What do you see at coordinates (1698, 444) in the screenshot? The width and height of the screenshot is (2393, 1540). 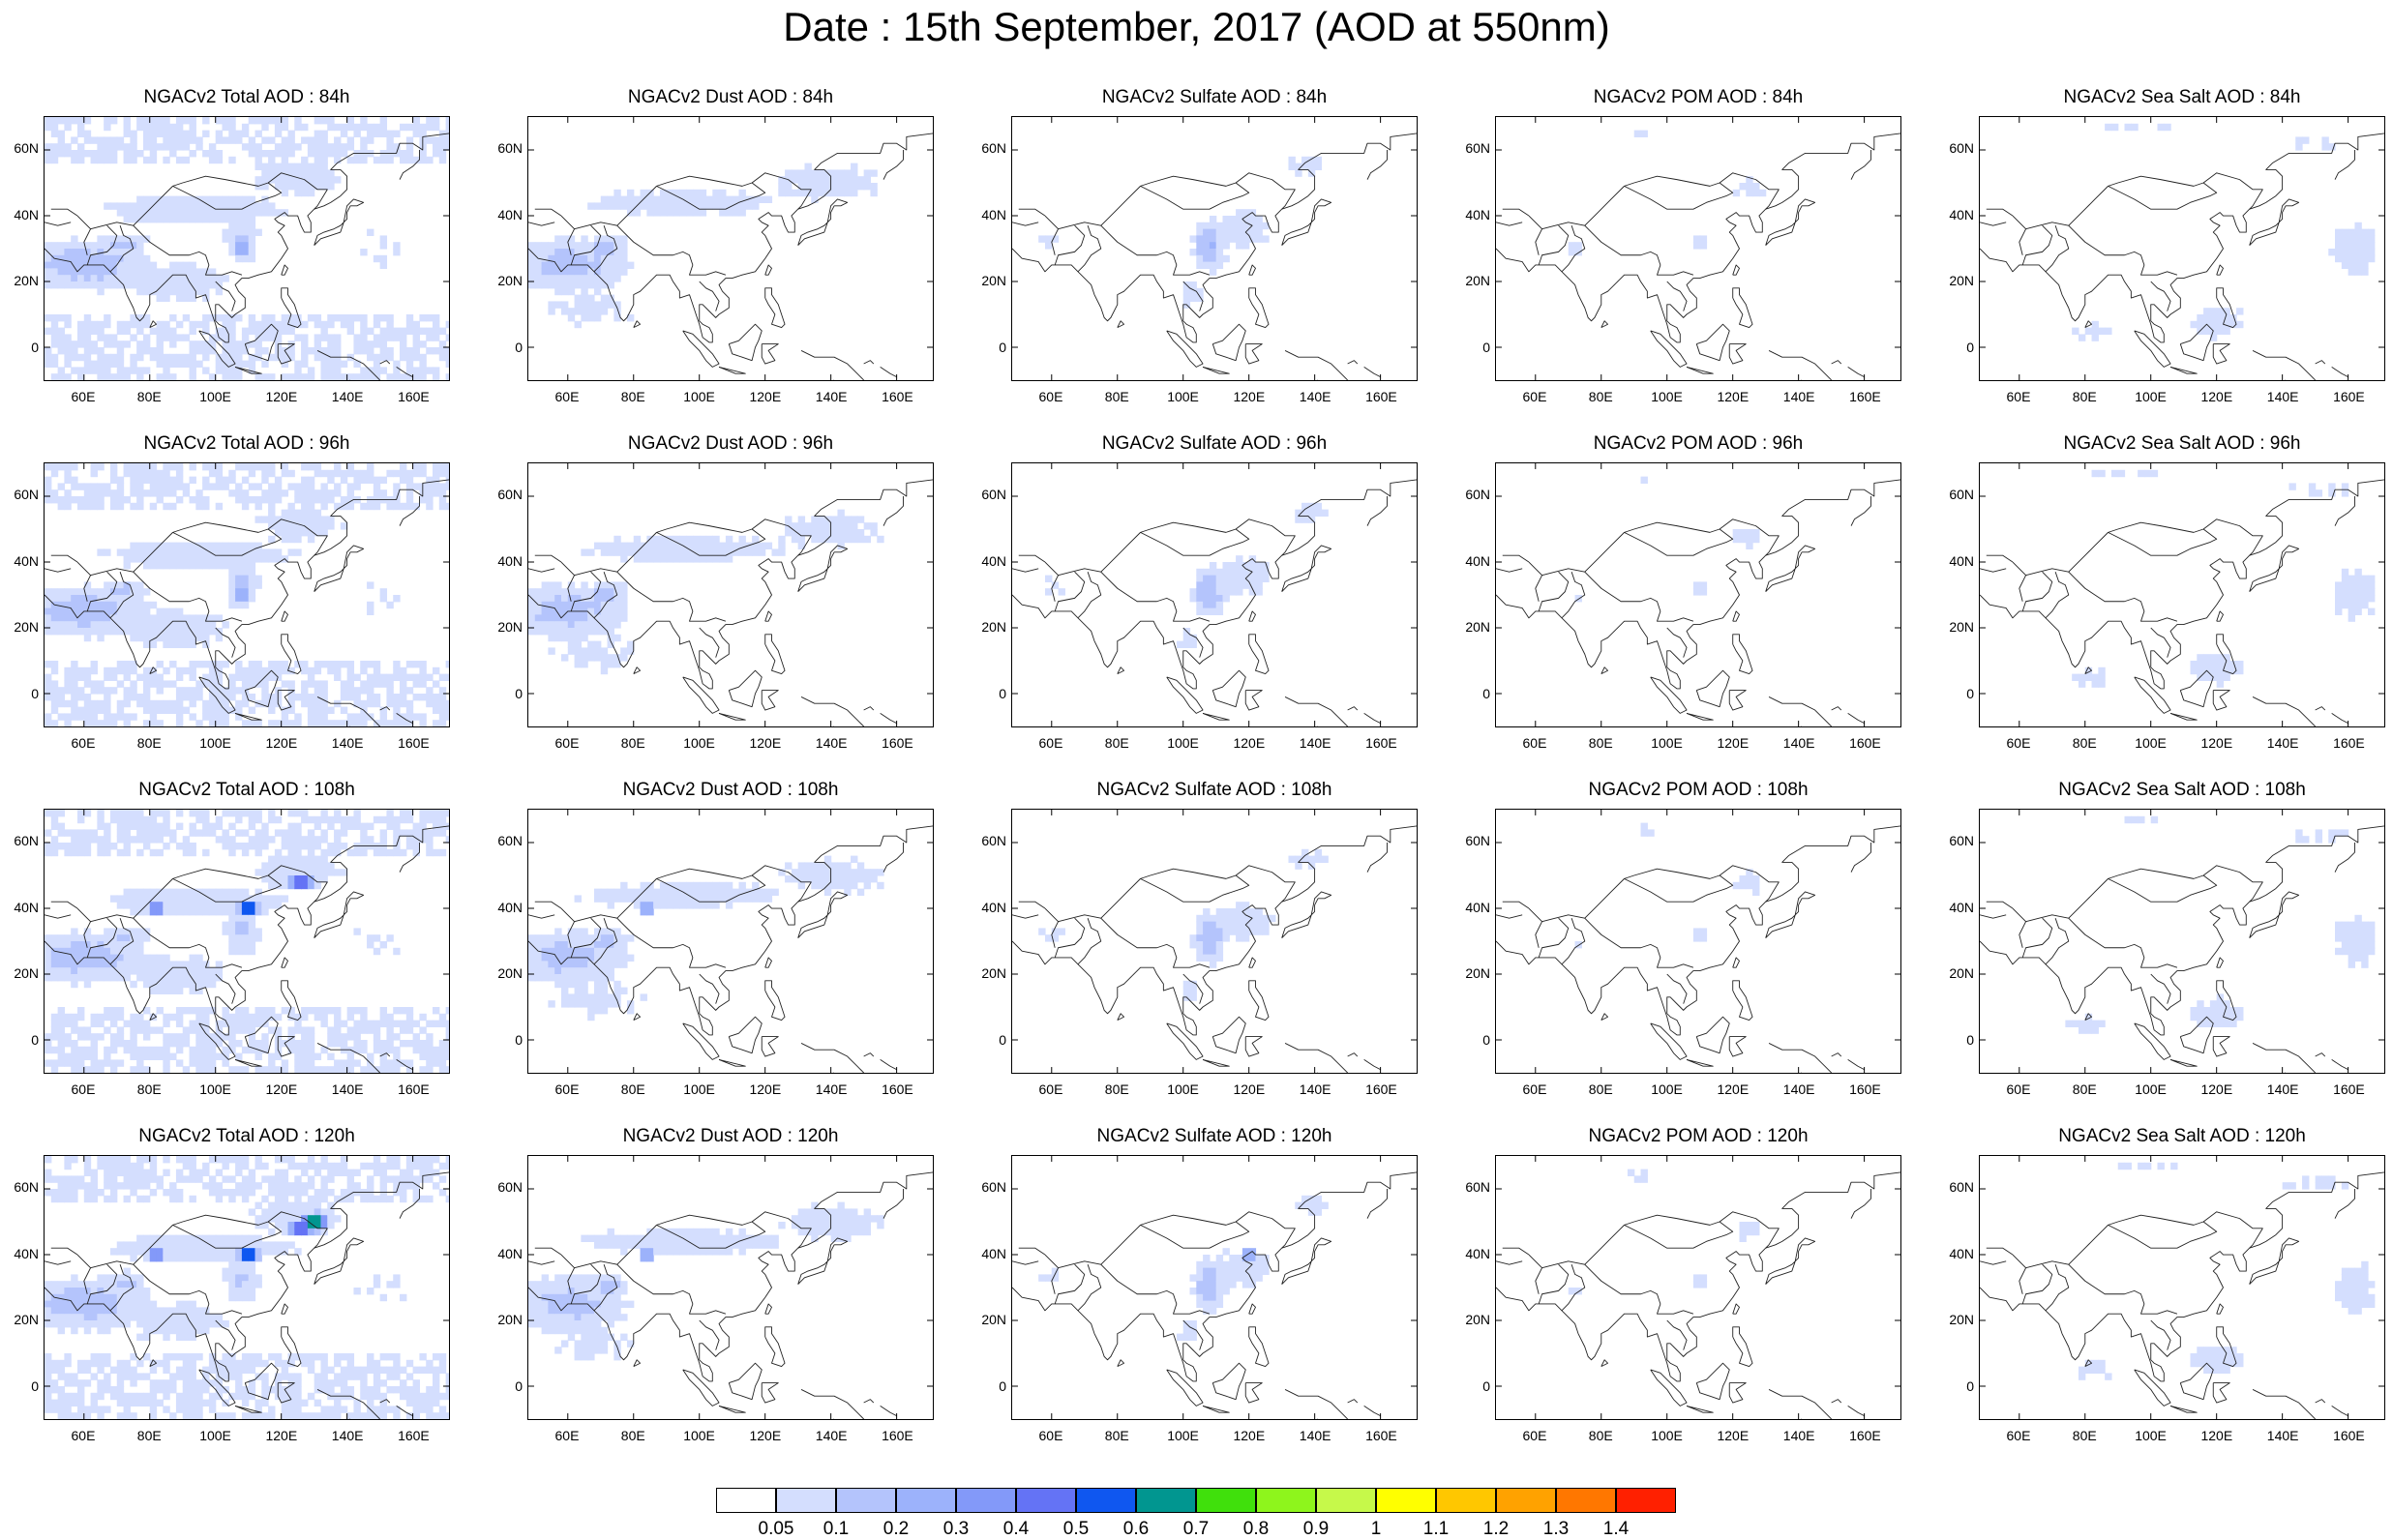 I see `panel-title: NGACv2 POM AOD : 96h` at bounding box center [1698, 444].